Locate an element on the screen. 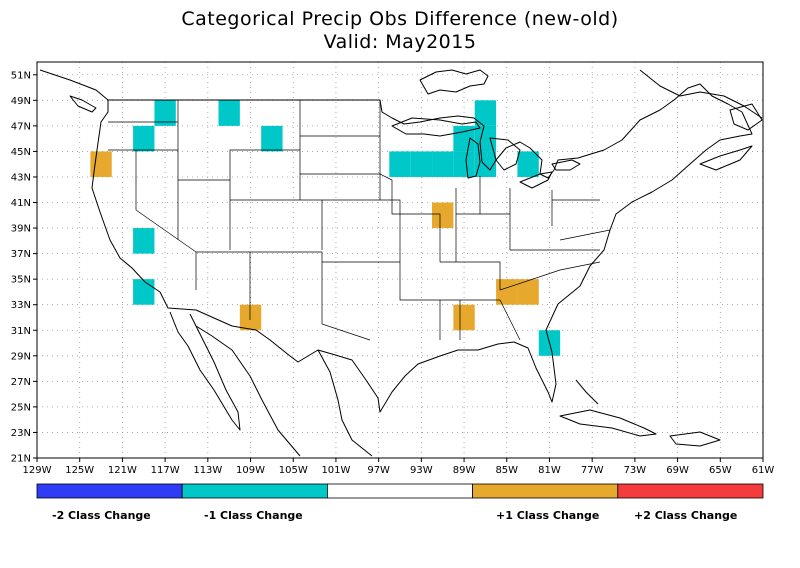 The width and height of the screenshot is (800, 568). lake-huron is located at coordinates (505, 154).